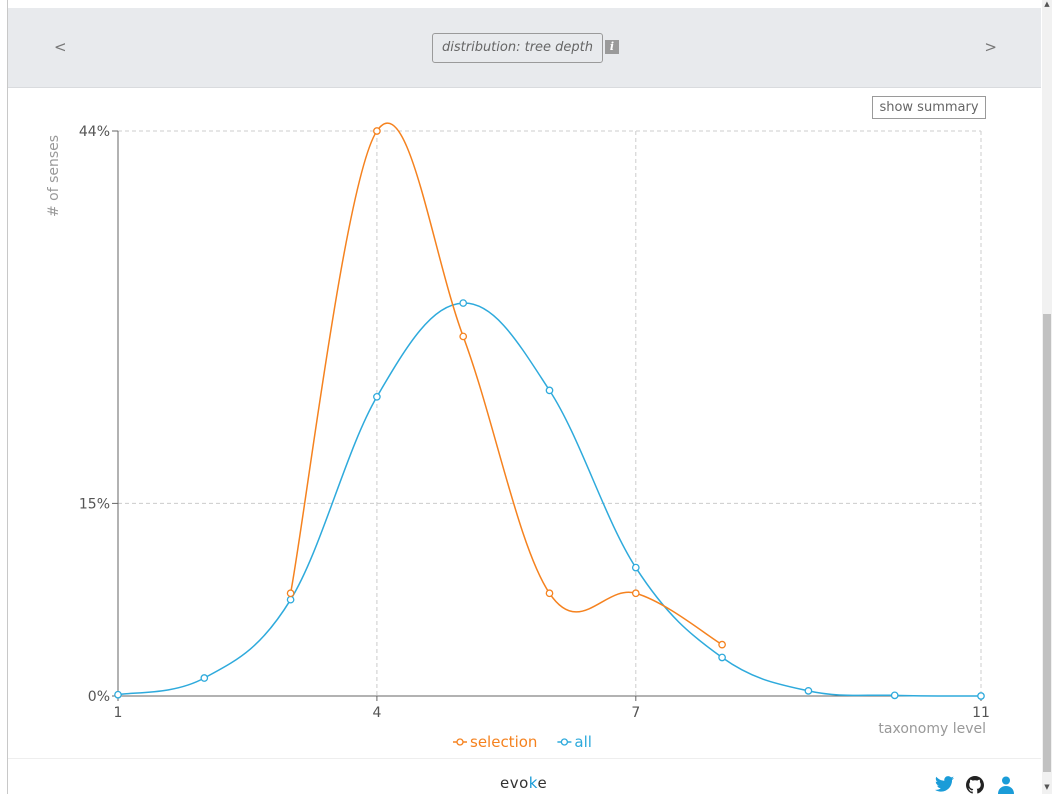  What do you see at coordinates (94, 132) in the screenshot?
I see `y-tick-label: 44%` at bounding box center [94, 132].